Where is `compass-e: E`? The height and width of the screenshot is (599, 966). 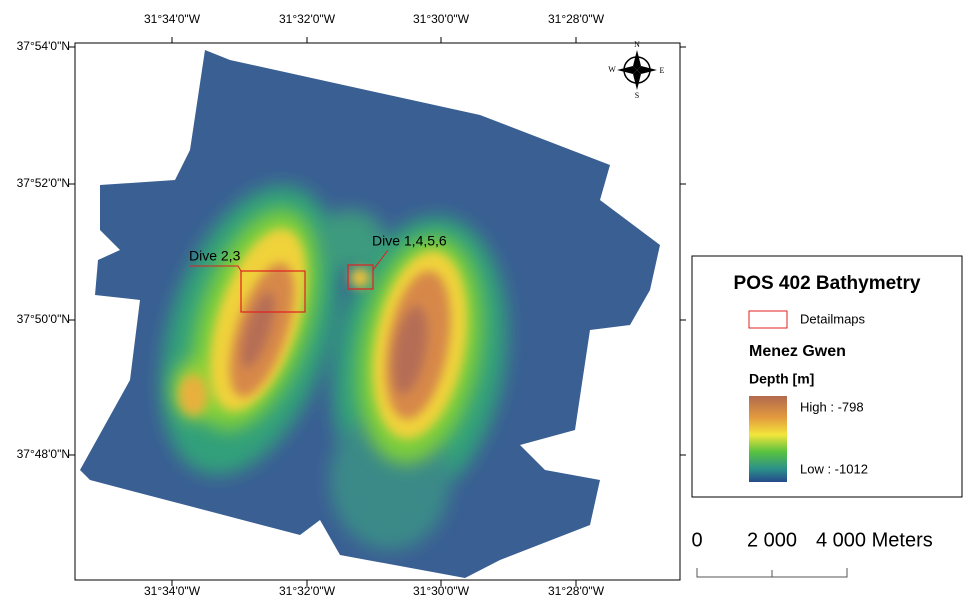 compass-e: E is located at coordinates (662, 70).